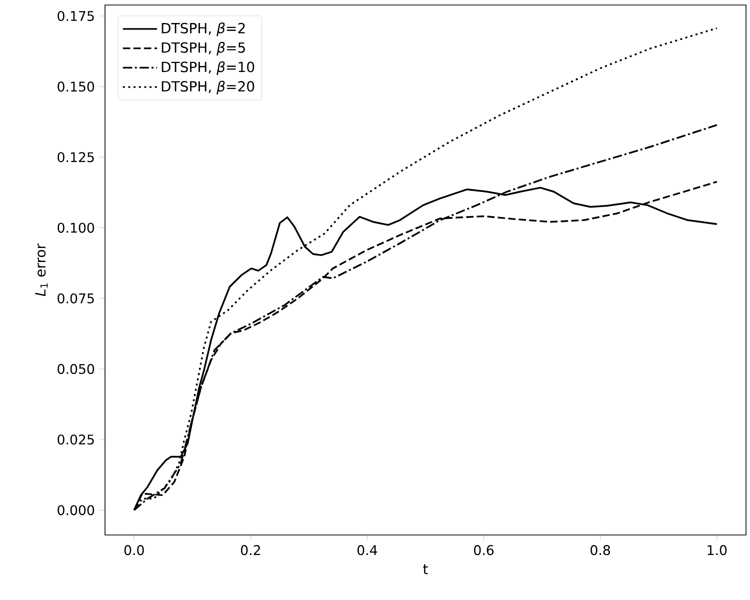 Image resolution: width=750 pixels, height=600 pixels. Describe the element at coordinates (368, 550) in the screenshot. I see `x-tick-label: 0.4` at that location.